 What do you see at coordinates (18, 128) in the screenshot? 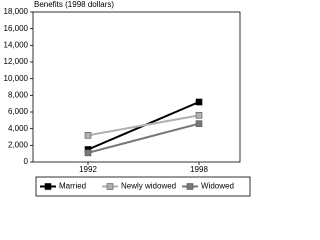
I see `y-tick-label: 4,000` at bounding box center [18, 128].